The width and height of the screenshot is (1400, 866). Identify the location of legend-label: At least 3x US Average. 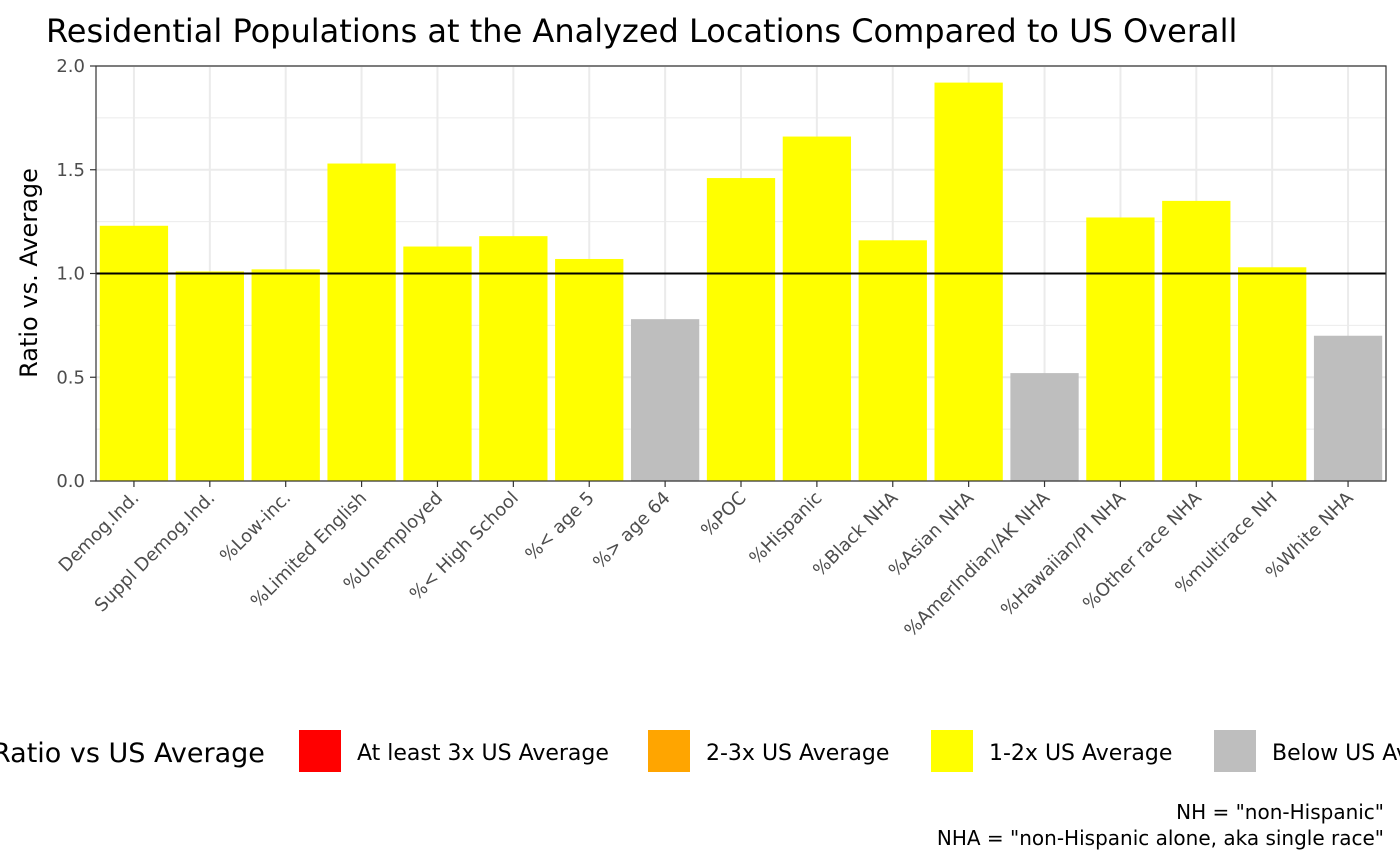
(483, 753).